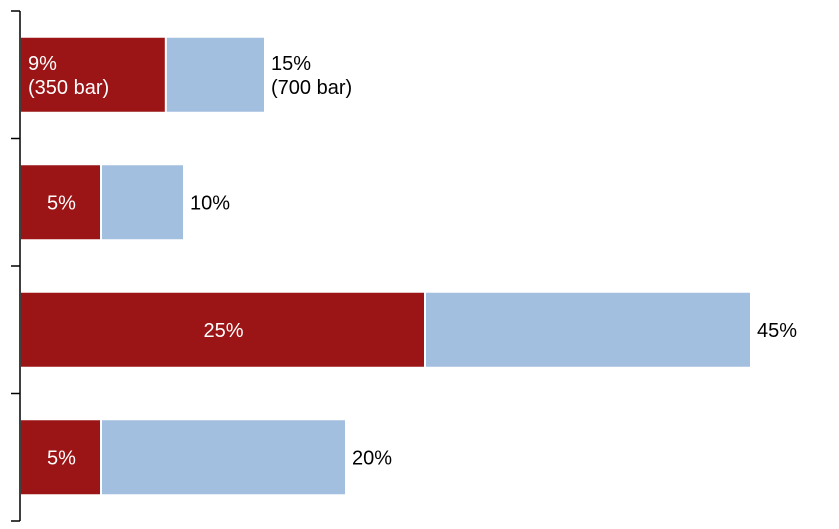 The width and height of the screenshot is (839, 529). Describe the element at coordinates (777, 331) in the screenshot. I see `data-label: 45%` at that location.